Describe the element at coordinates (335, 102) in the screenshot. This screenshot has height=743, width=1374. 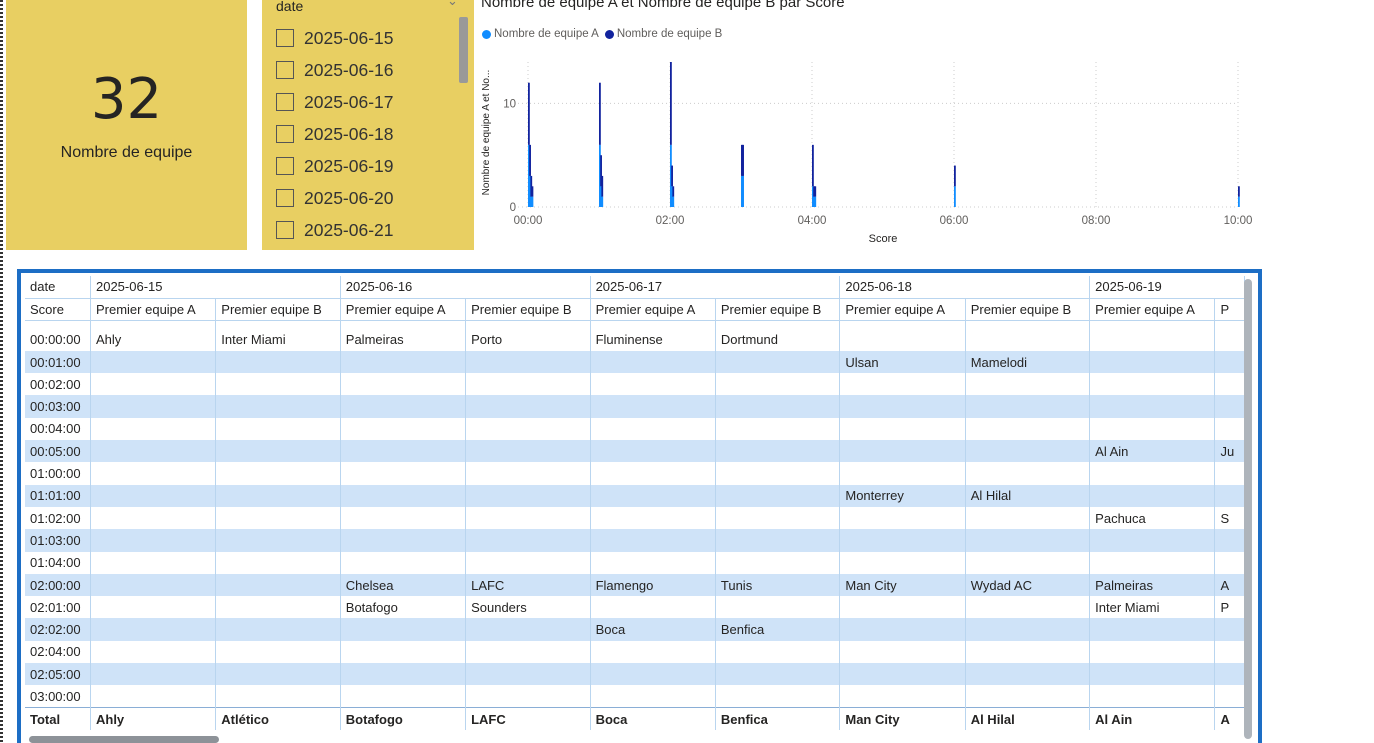
I see `slicer-item: 2025-06-17` at that location.